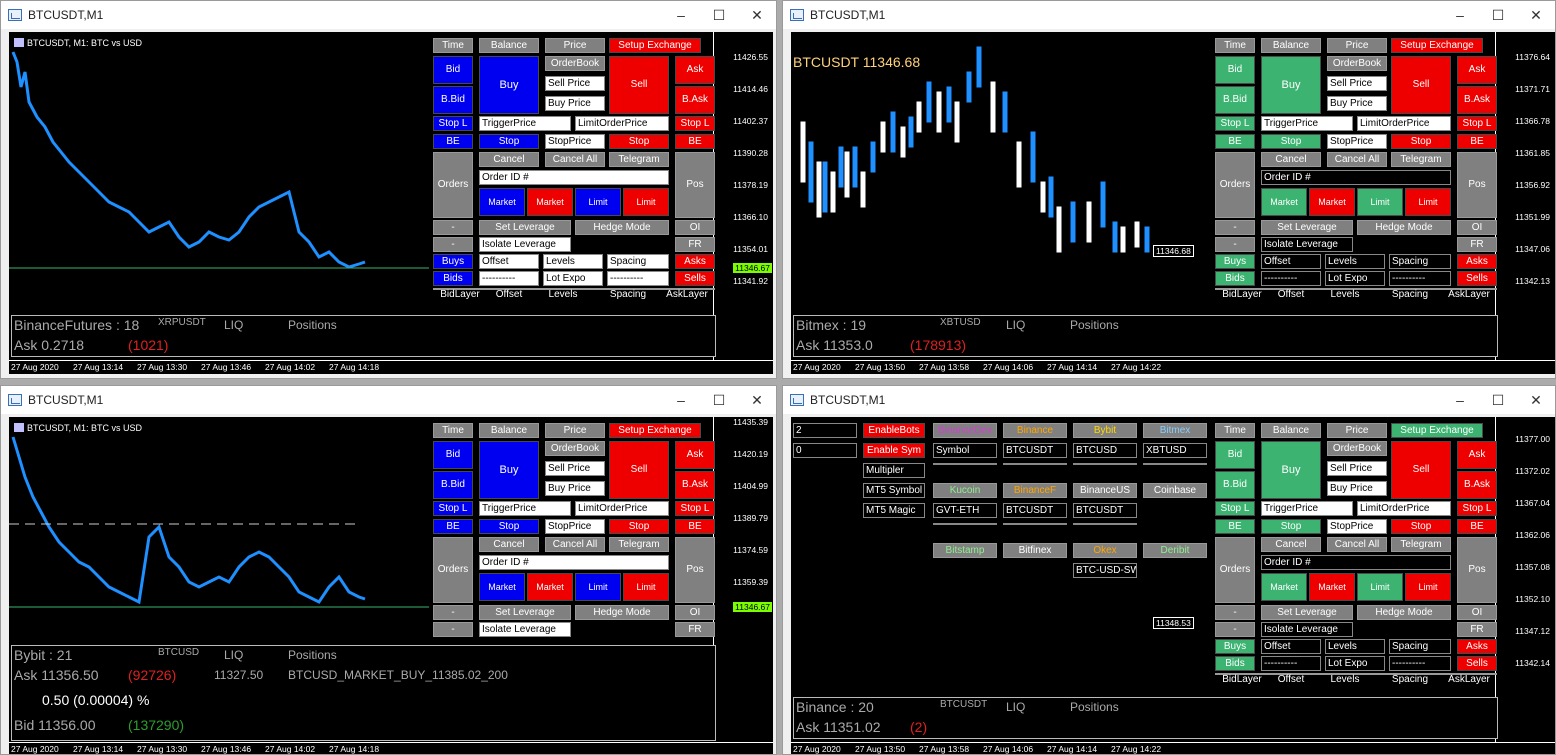  Describe the element at coordinates (622, 123) in the screenshot. I see `limit-order-price-input: LimitOrderPrice` at that location.